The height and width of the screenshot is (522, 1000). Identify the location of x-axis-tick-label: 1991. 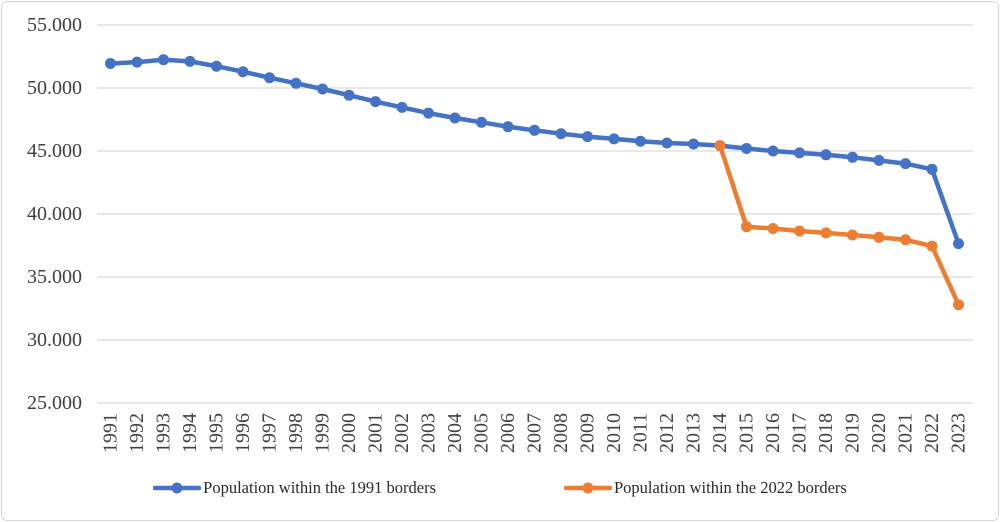
(111, 433).